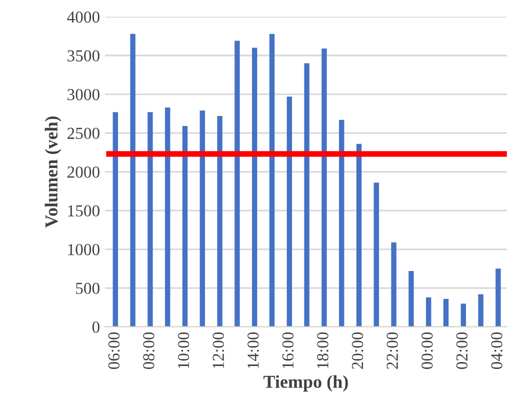 This screenshot has width=512, height=419. I want to click on y-tick-label: 2000, so click(83, 172).